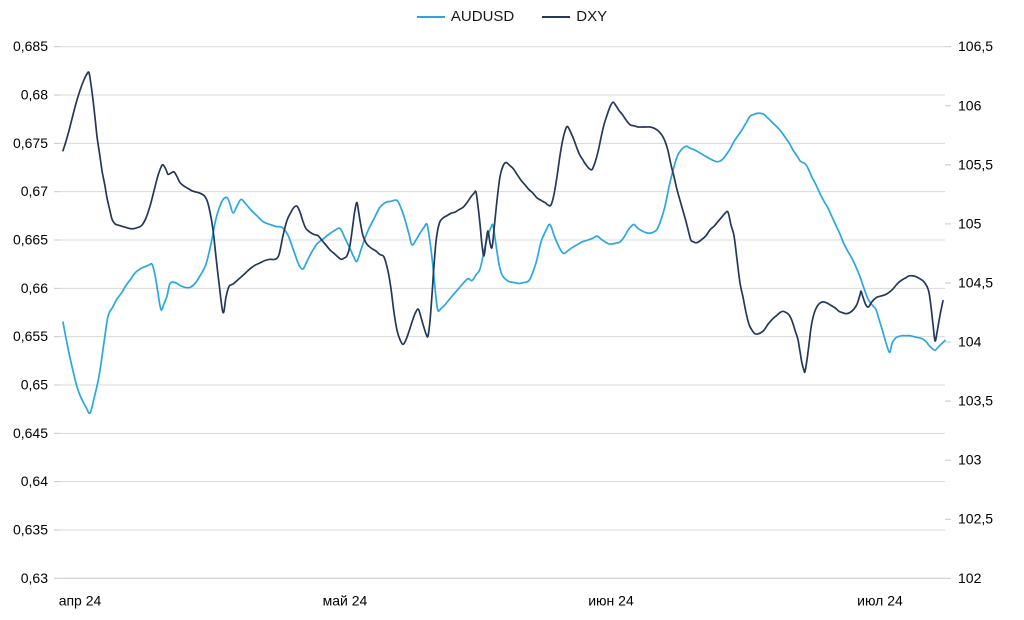 The width and height of the screenshot is (1024, 620). Describe the element at coordinates (970, 342) in the screenshot. I see `y-axis-right-label: 104` at that location.